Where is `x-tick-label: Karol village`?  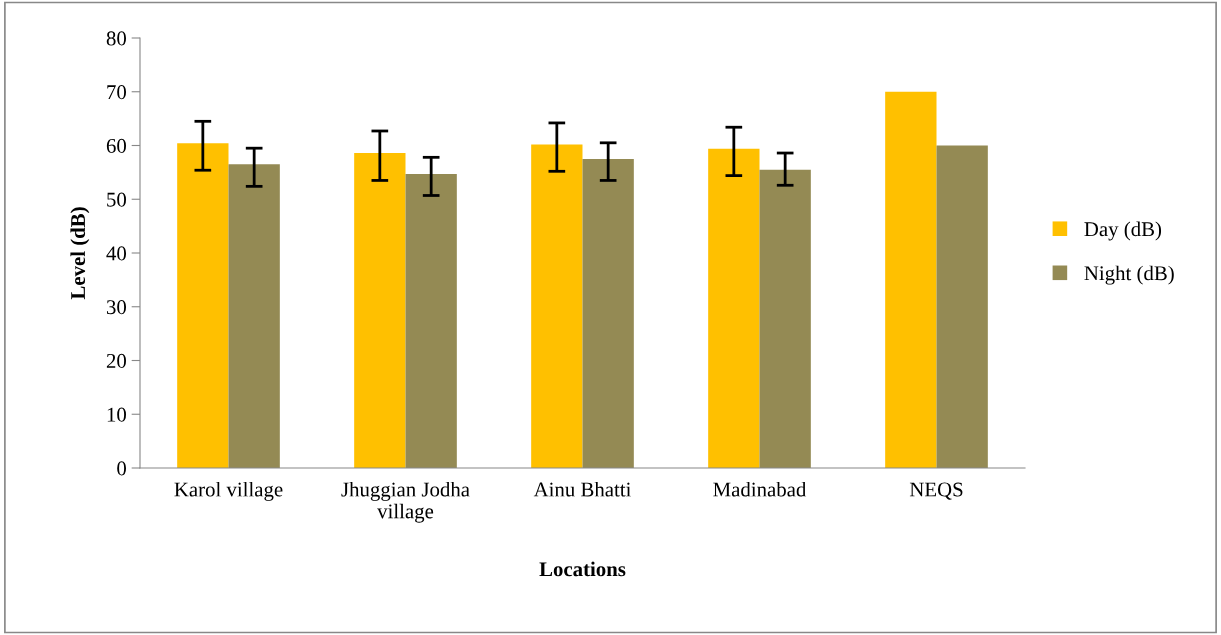 x-tick-label: Karol village is located at coordinates (228, 491).